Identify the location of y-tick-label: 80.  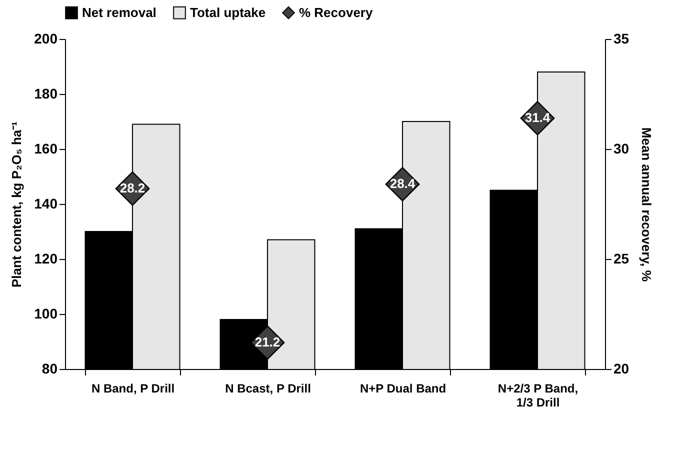
(50, 368).